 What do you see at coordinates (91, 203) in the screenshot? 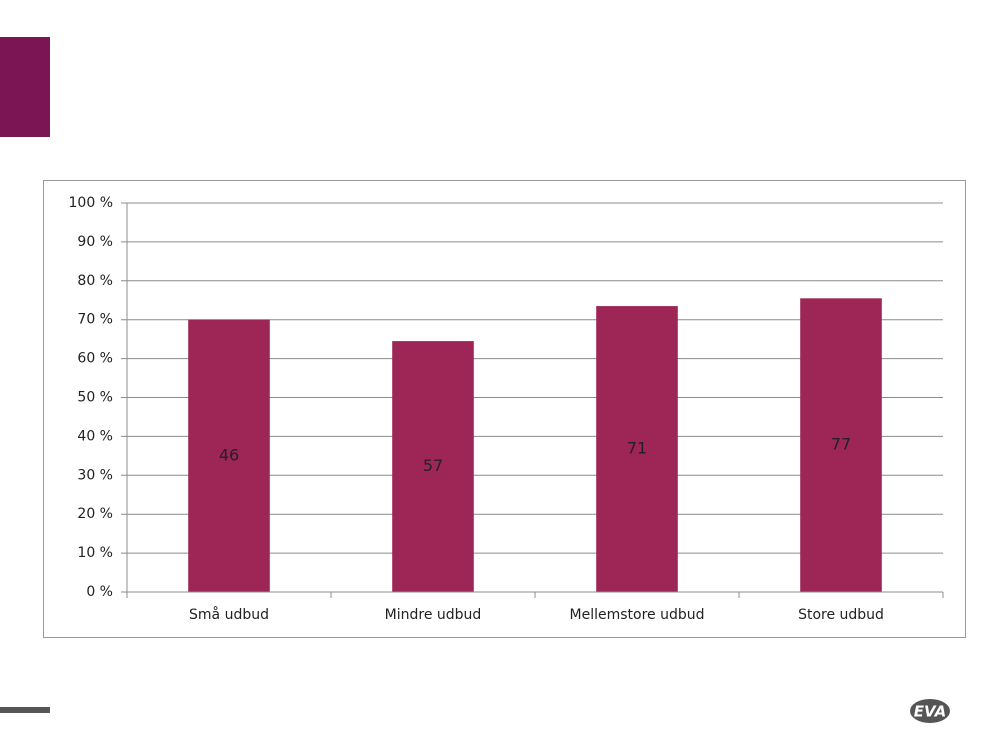
I see `y-tick-label: 100 %` at bounding box center [91, 203].